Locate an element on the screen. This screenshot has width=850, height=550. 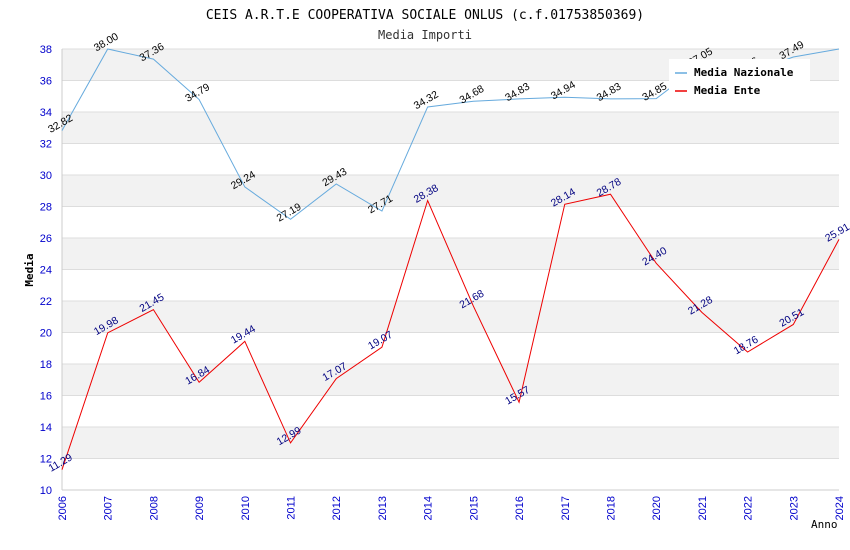
x-axis-label: Anno is located at coordinates (824, 524).